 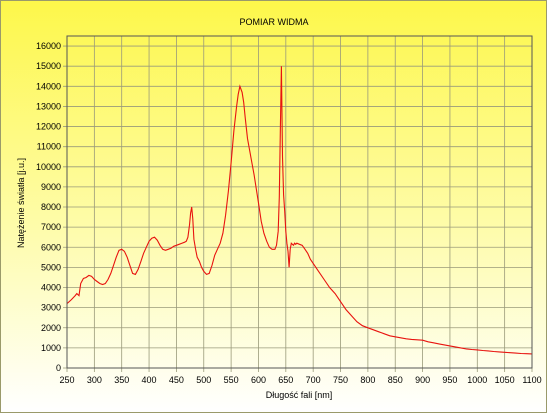 What do you see at coordinates (449, 380) in the screenshot?
I see `x-tick-label: 950` at bounding box center [449, 380].